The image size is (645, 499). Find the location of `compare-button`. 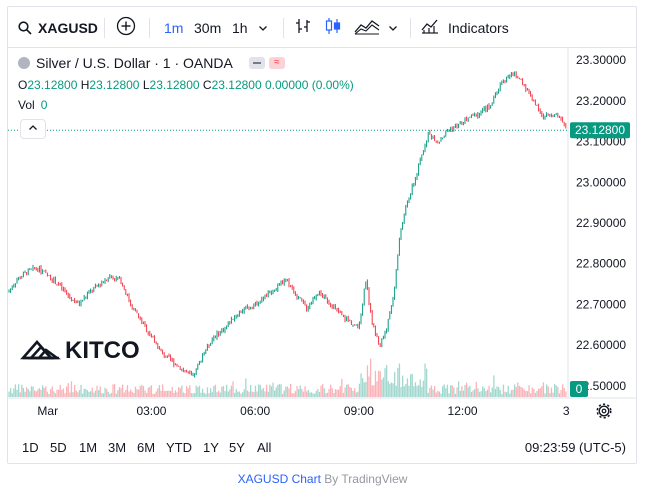

compare-button is located at coordinates (126, 27).